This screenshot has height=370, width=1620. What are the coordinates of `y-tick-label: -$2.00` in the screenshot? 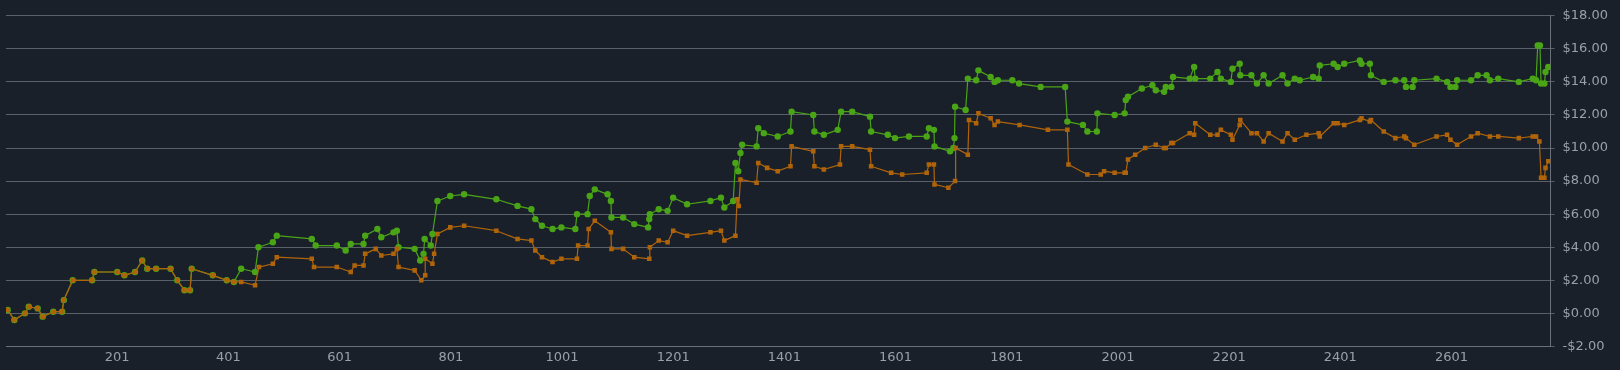 It's located at (1583, 345).